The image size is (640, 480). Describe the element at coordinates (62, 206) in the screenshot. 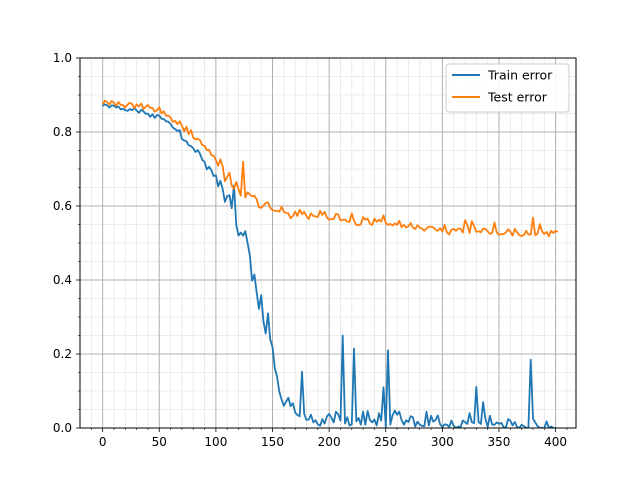

I see `y-tick-label: 0.6` at that location.